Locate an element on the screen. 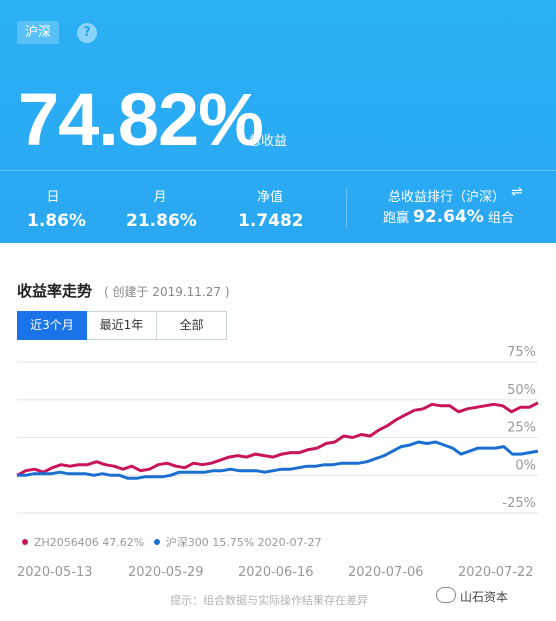  legend-item-benchmark: 沪深300 15.75% 2020-07-27 is located at coordinates (237, 542).